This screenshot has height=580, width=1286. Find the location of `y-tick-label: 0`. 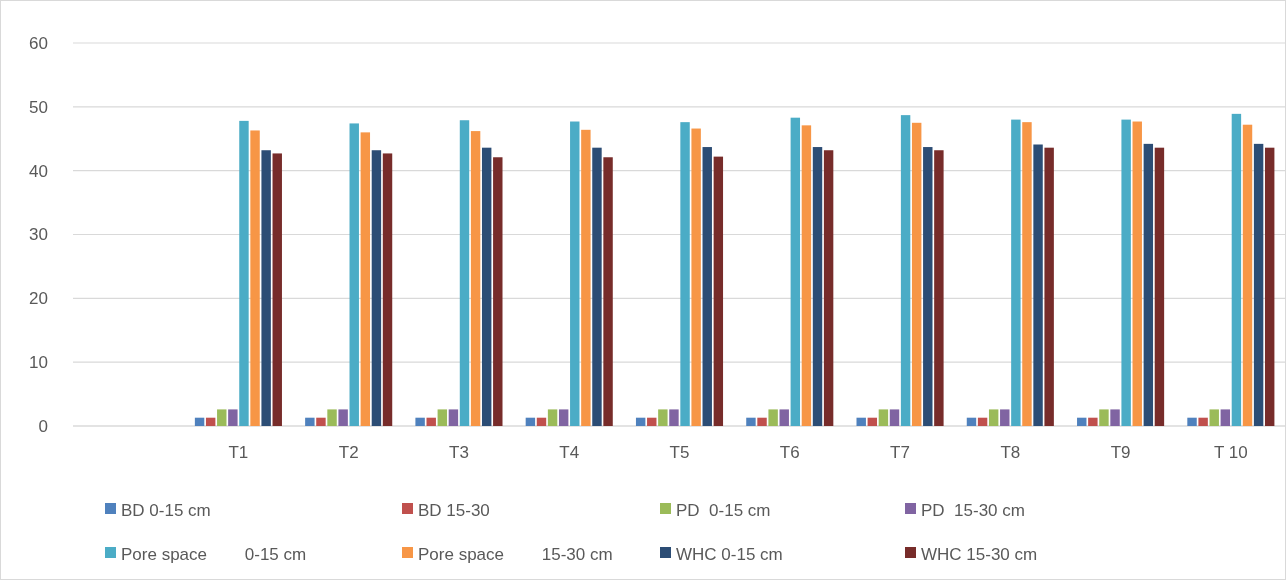

y-tick-label: 0 is located at coordinates (43, 426).